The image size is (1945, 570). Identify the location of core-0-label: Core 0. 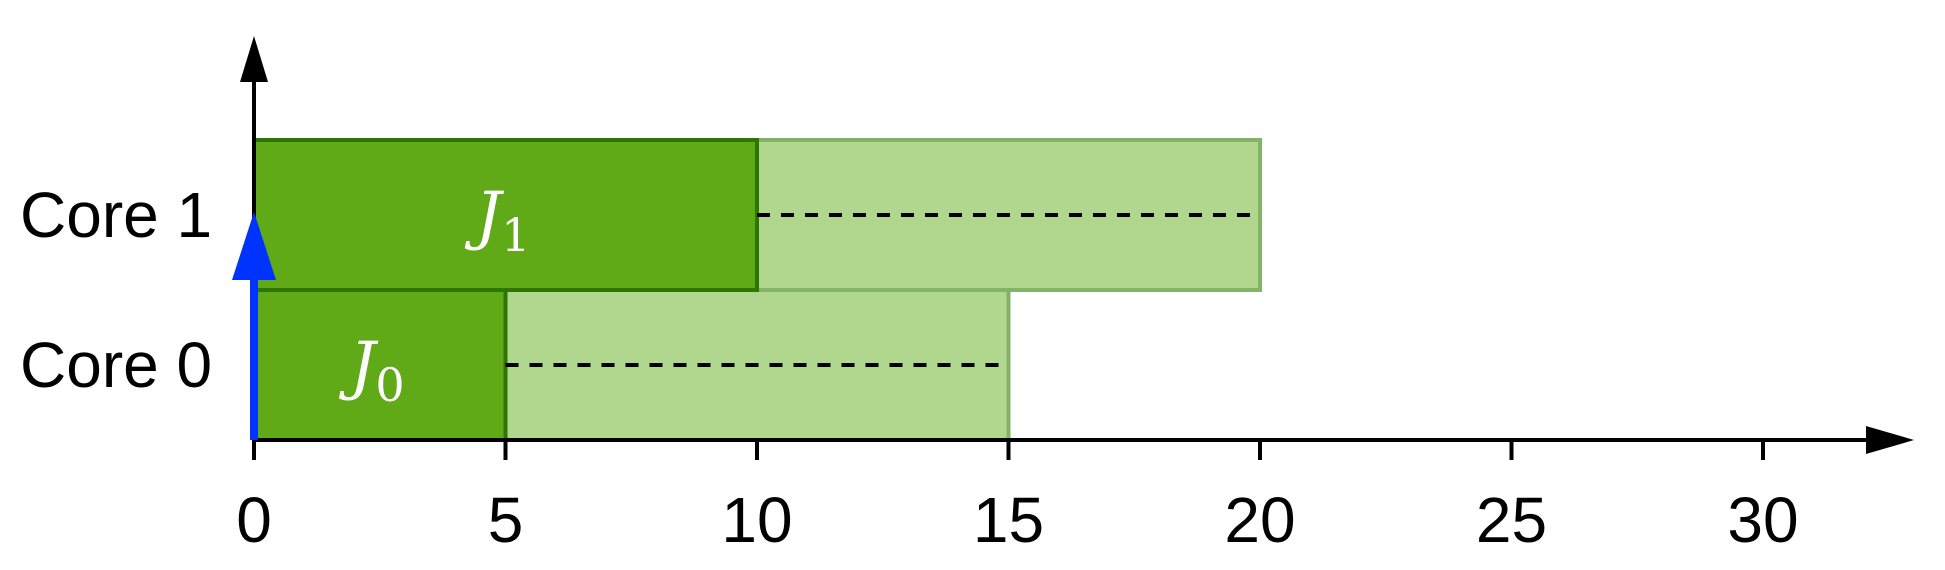
(116, 365).